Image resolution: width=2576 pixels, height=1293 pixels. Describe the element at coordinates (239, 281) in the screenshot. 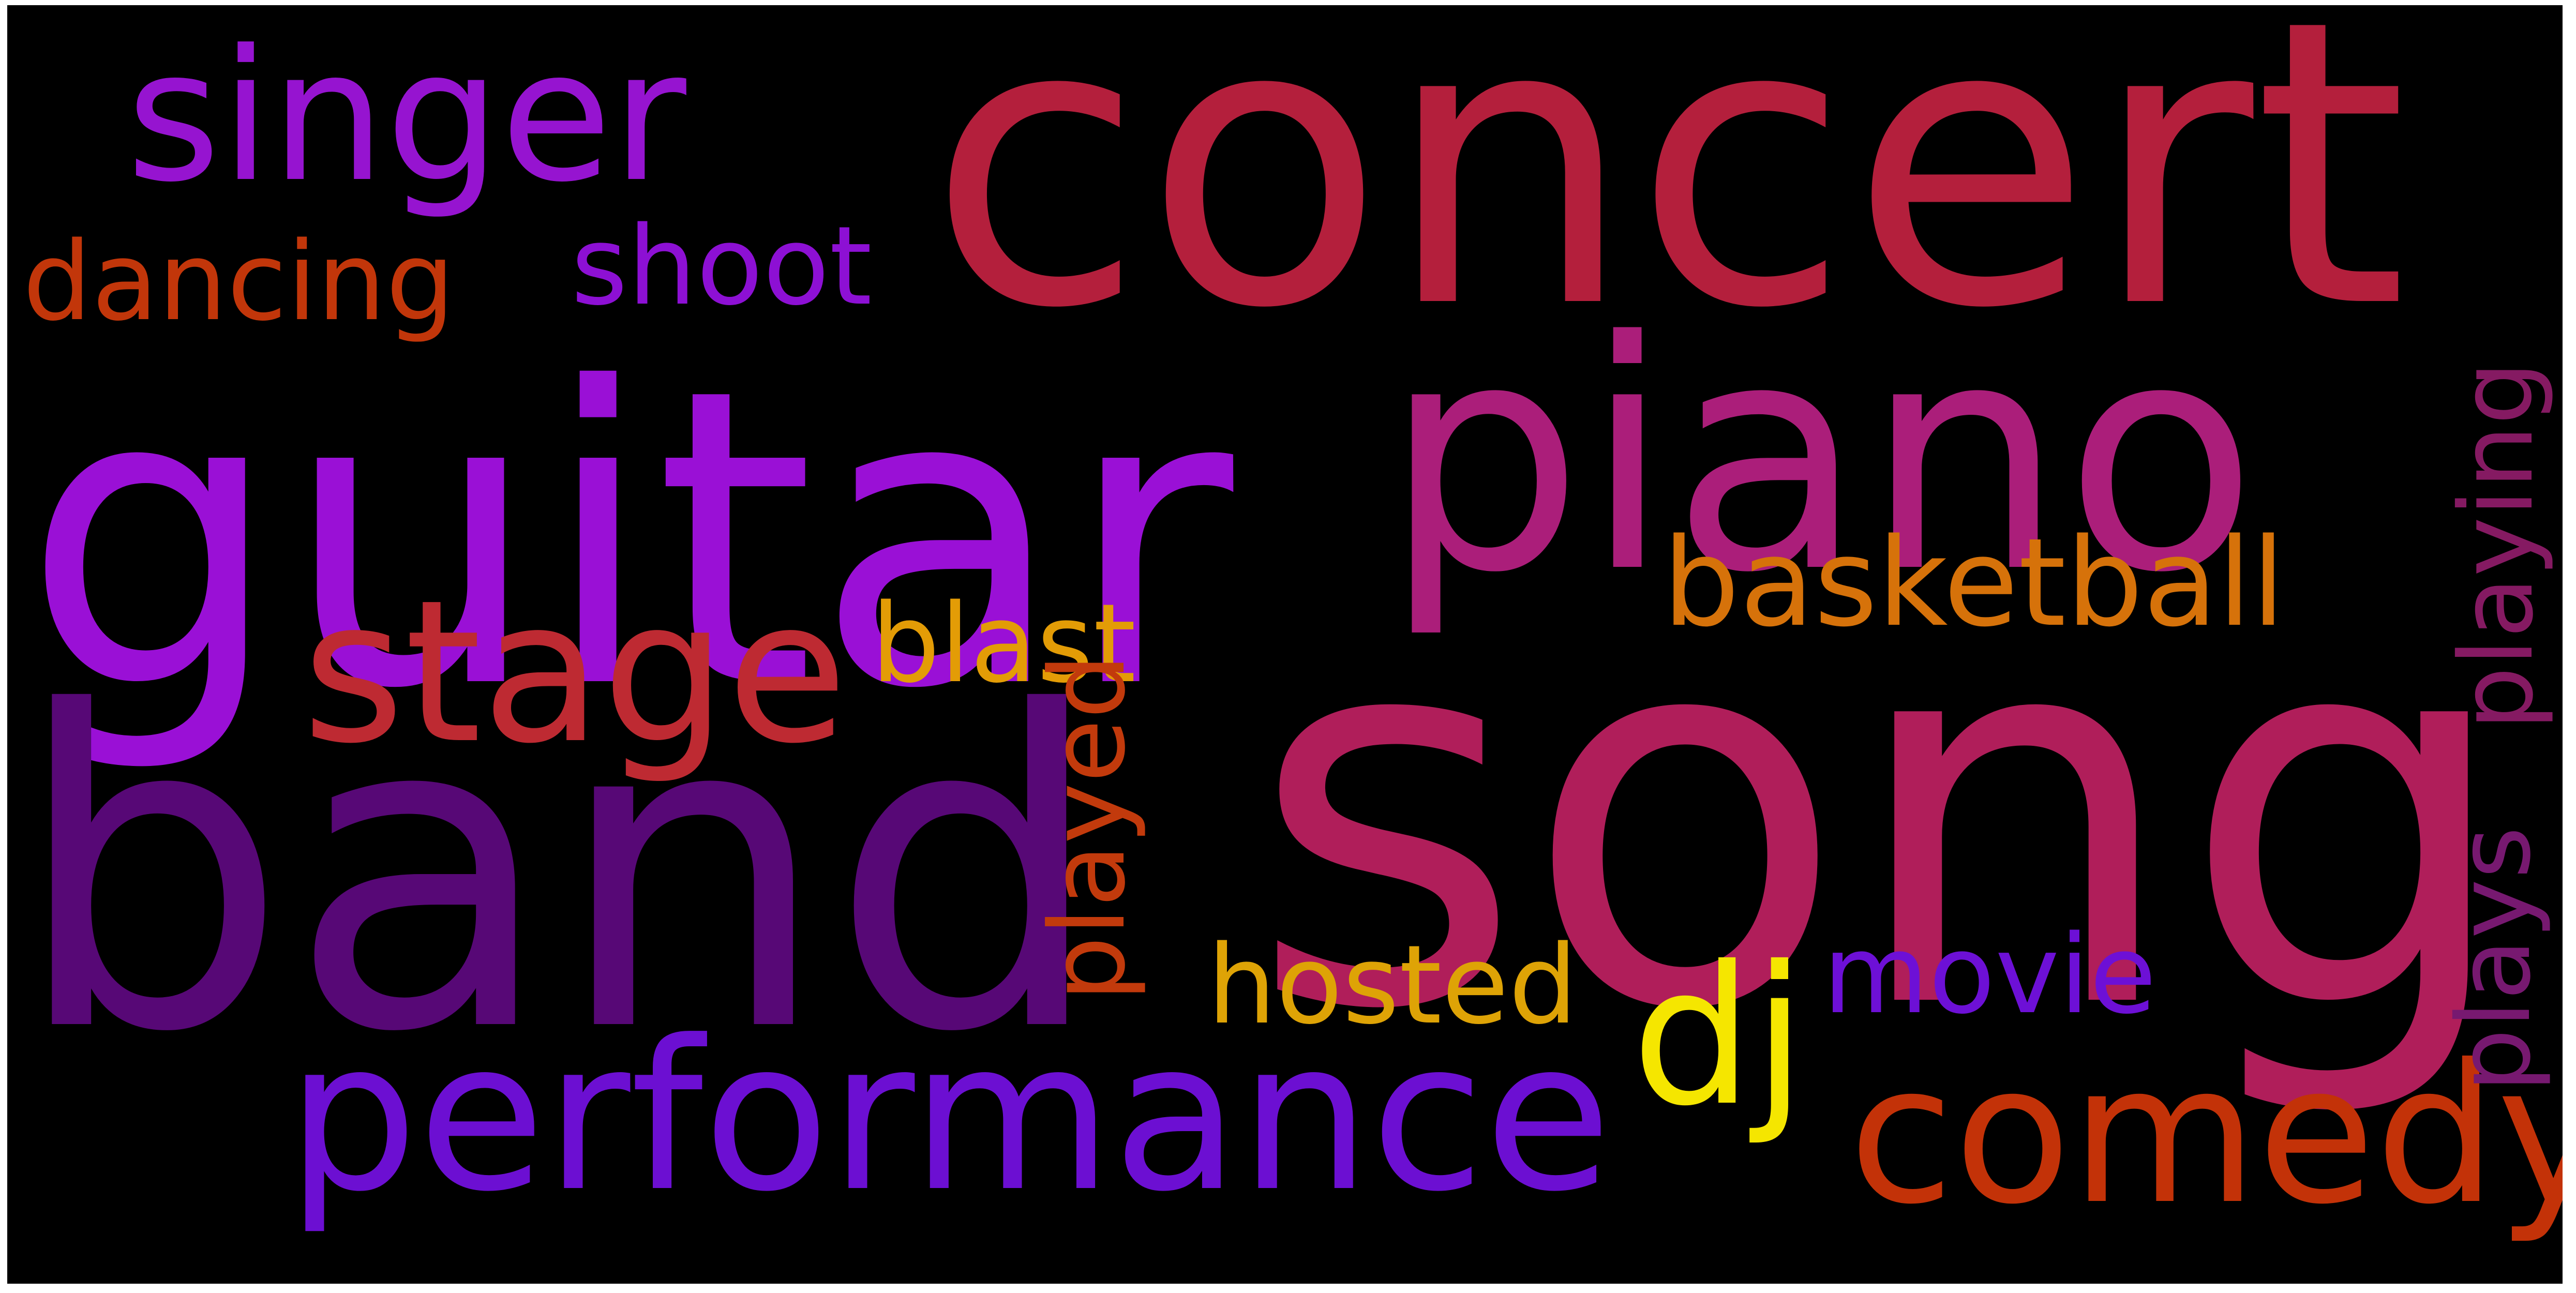

I see `word-dancing: dancing` at that location.